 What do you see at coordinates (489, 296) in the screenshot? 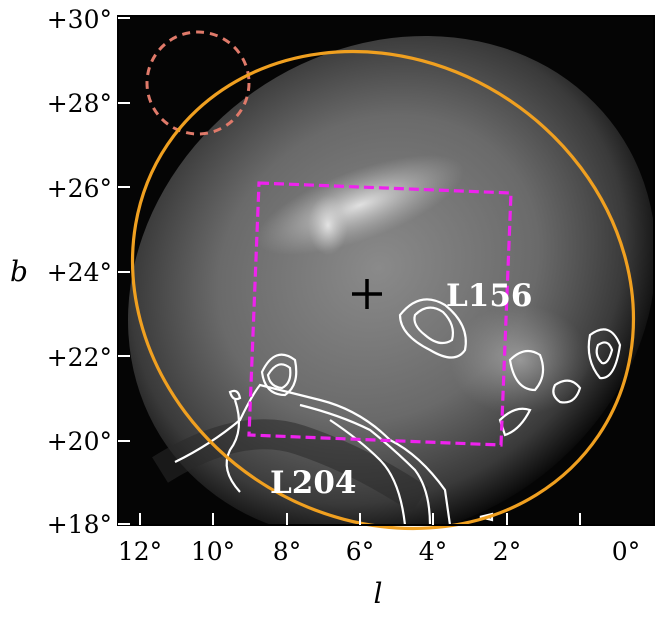
I see `label-l156: L156` at bounding box center [489, 296].